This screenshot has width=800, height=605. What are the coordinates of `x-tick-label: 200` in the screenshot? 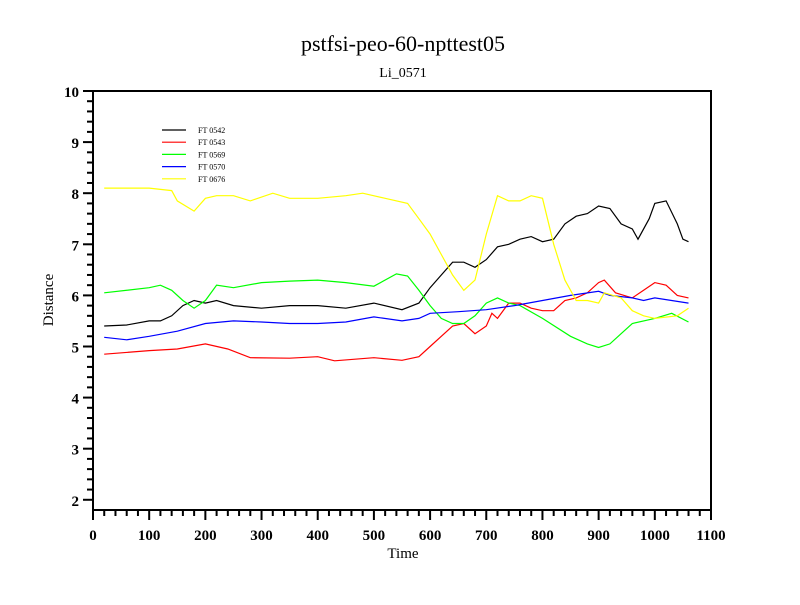 It's located at (205, 536).